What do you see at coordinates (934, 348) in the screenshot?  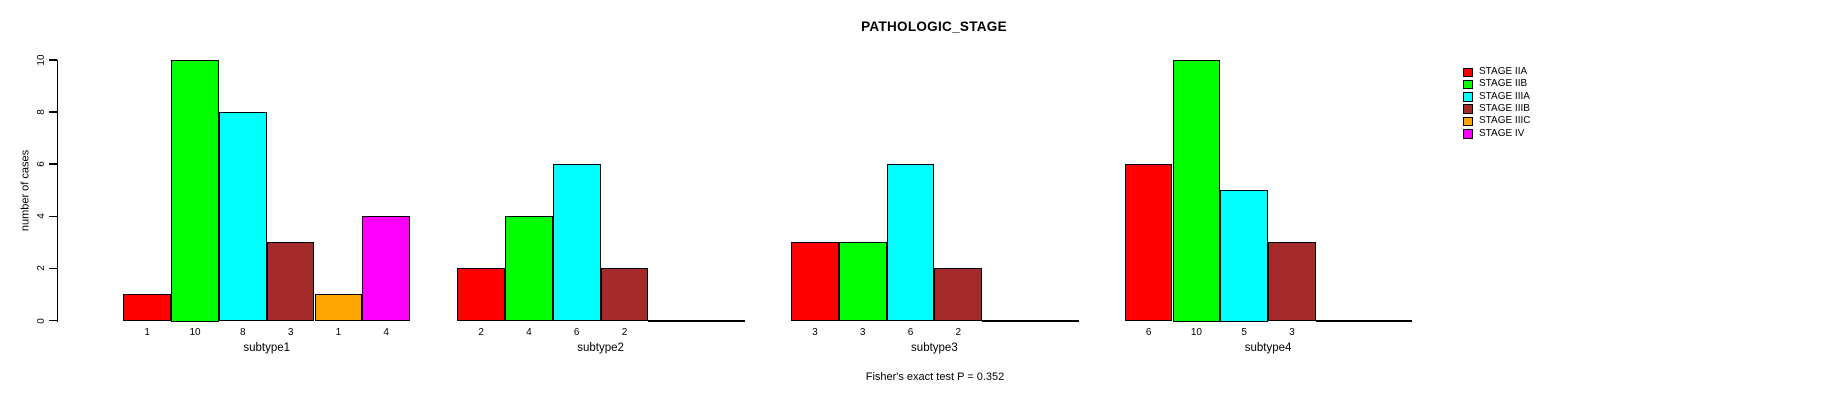 I see `x-category-label-subtype3: subtype3` at bounding box center [934, 348].